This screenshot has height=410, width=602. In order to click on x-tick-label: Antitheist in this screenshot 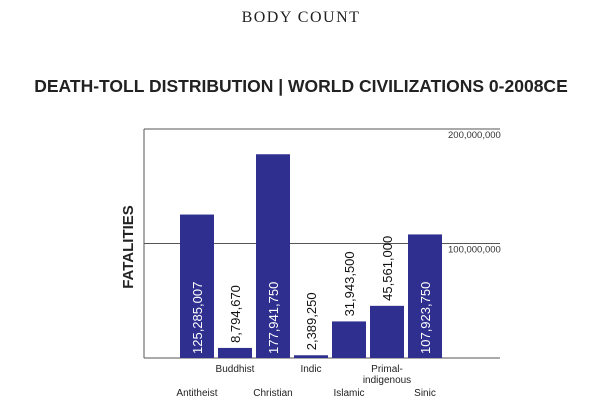, I will do `click(196, 393)`.